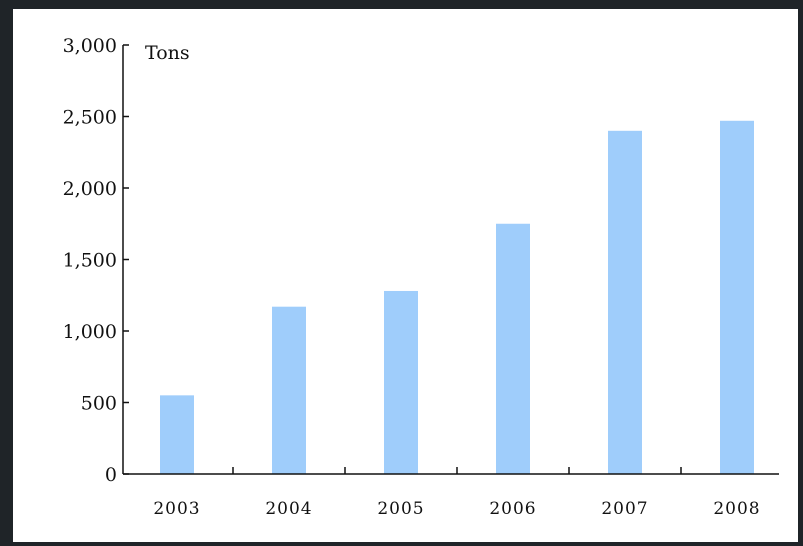  What do you see at coordinates (99, 404) in the screenshot?
I see `y-tick-label: 500` at bounding box center [99, 404].